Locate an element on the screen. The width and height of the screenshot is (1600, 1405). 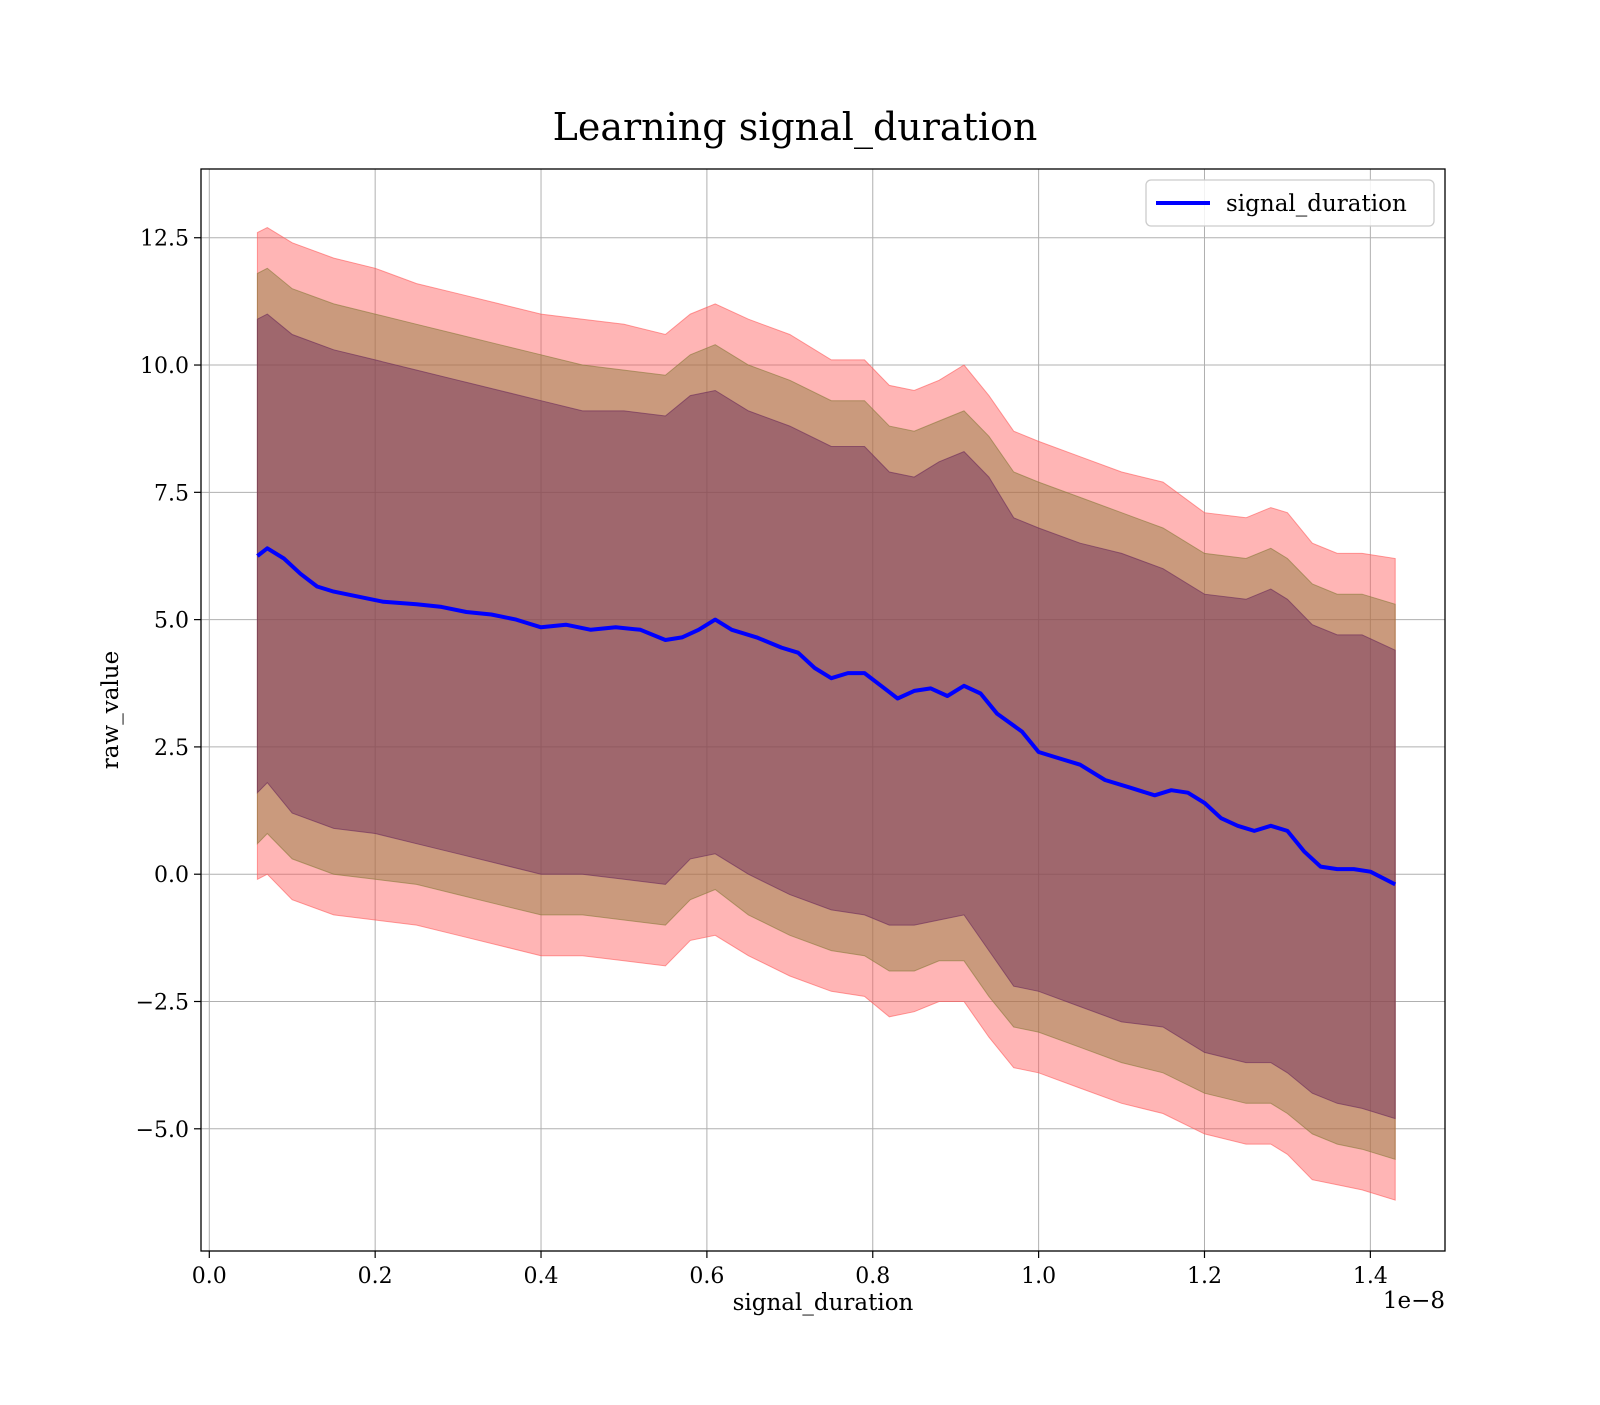
x-tick-label: 1.4 is located at coordinates (1370, 1276).